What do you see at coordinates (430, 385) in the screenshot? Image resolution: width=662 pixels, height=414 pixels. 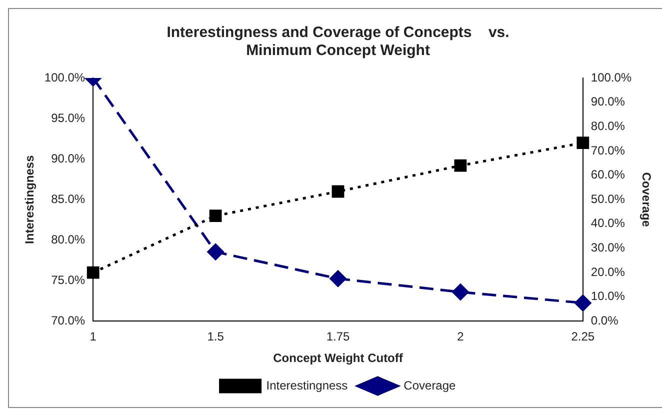 I see `legend-label: Coverage` at bounding box center [430, 385].